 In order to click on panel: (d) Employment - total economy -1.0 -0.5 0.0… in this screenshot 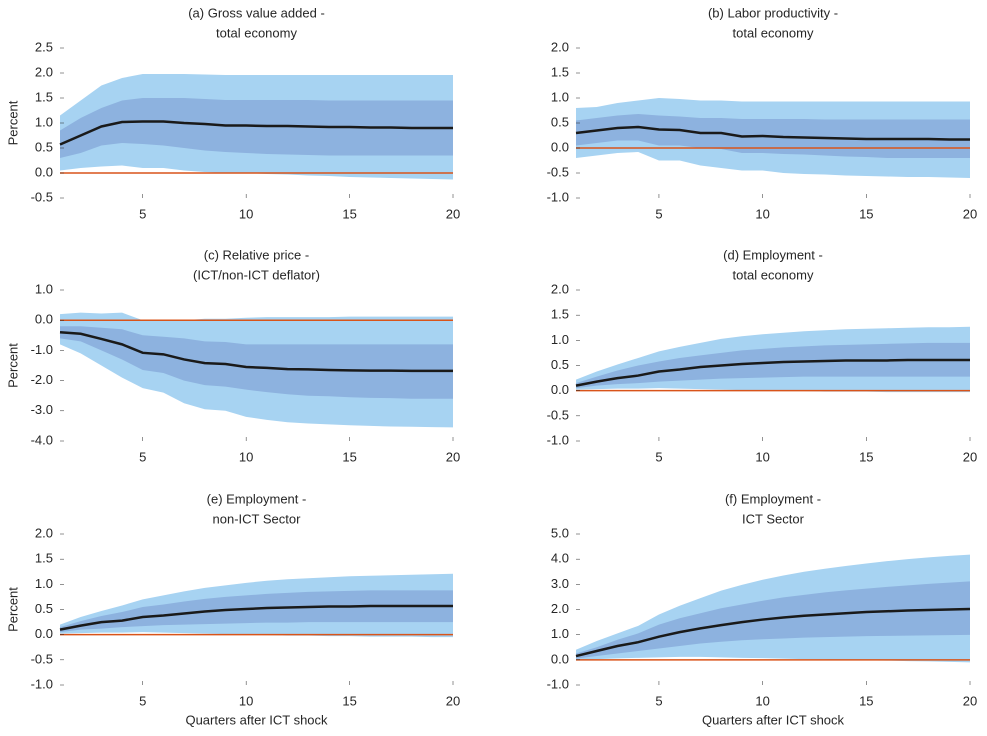, I will do `click(762, 355)`.